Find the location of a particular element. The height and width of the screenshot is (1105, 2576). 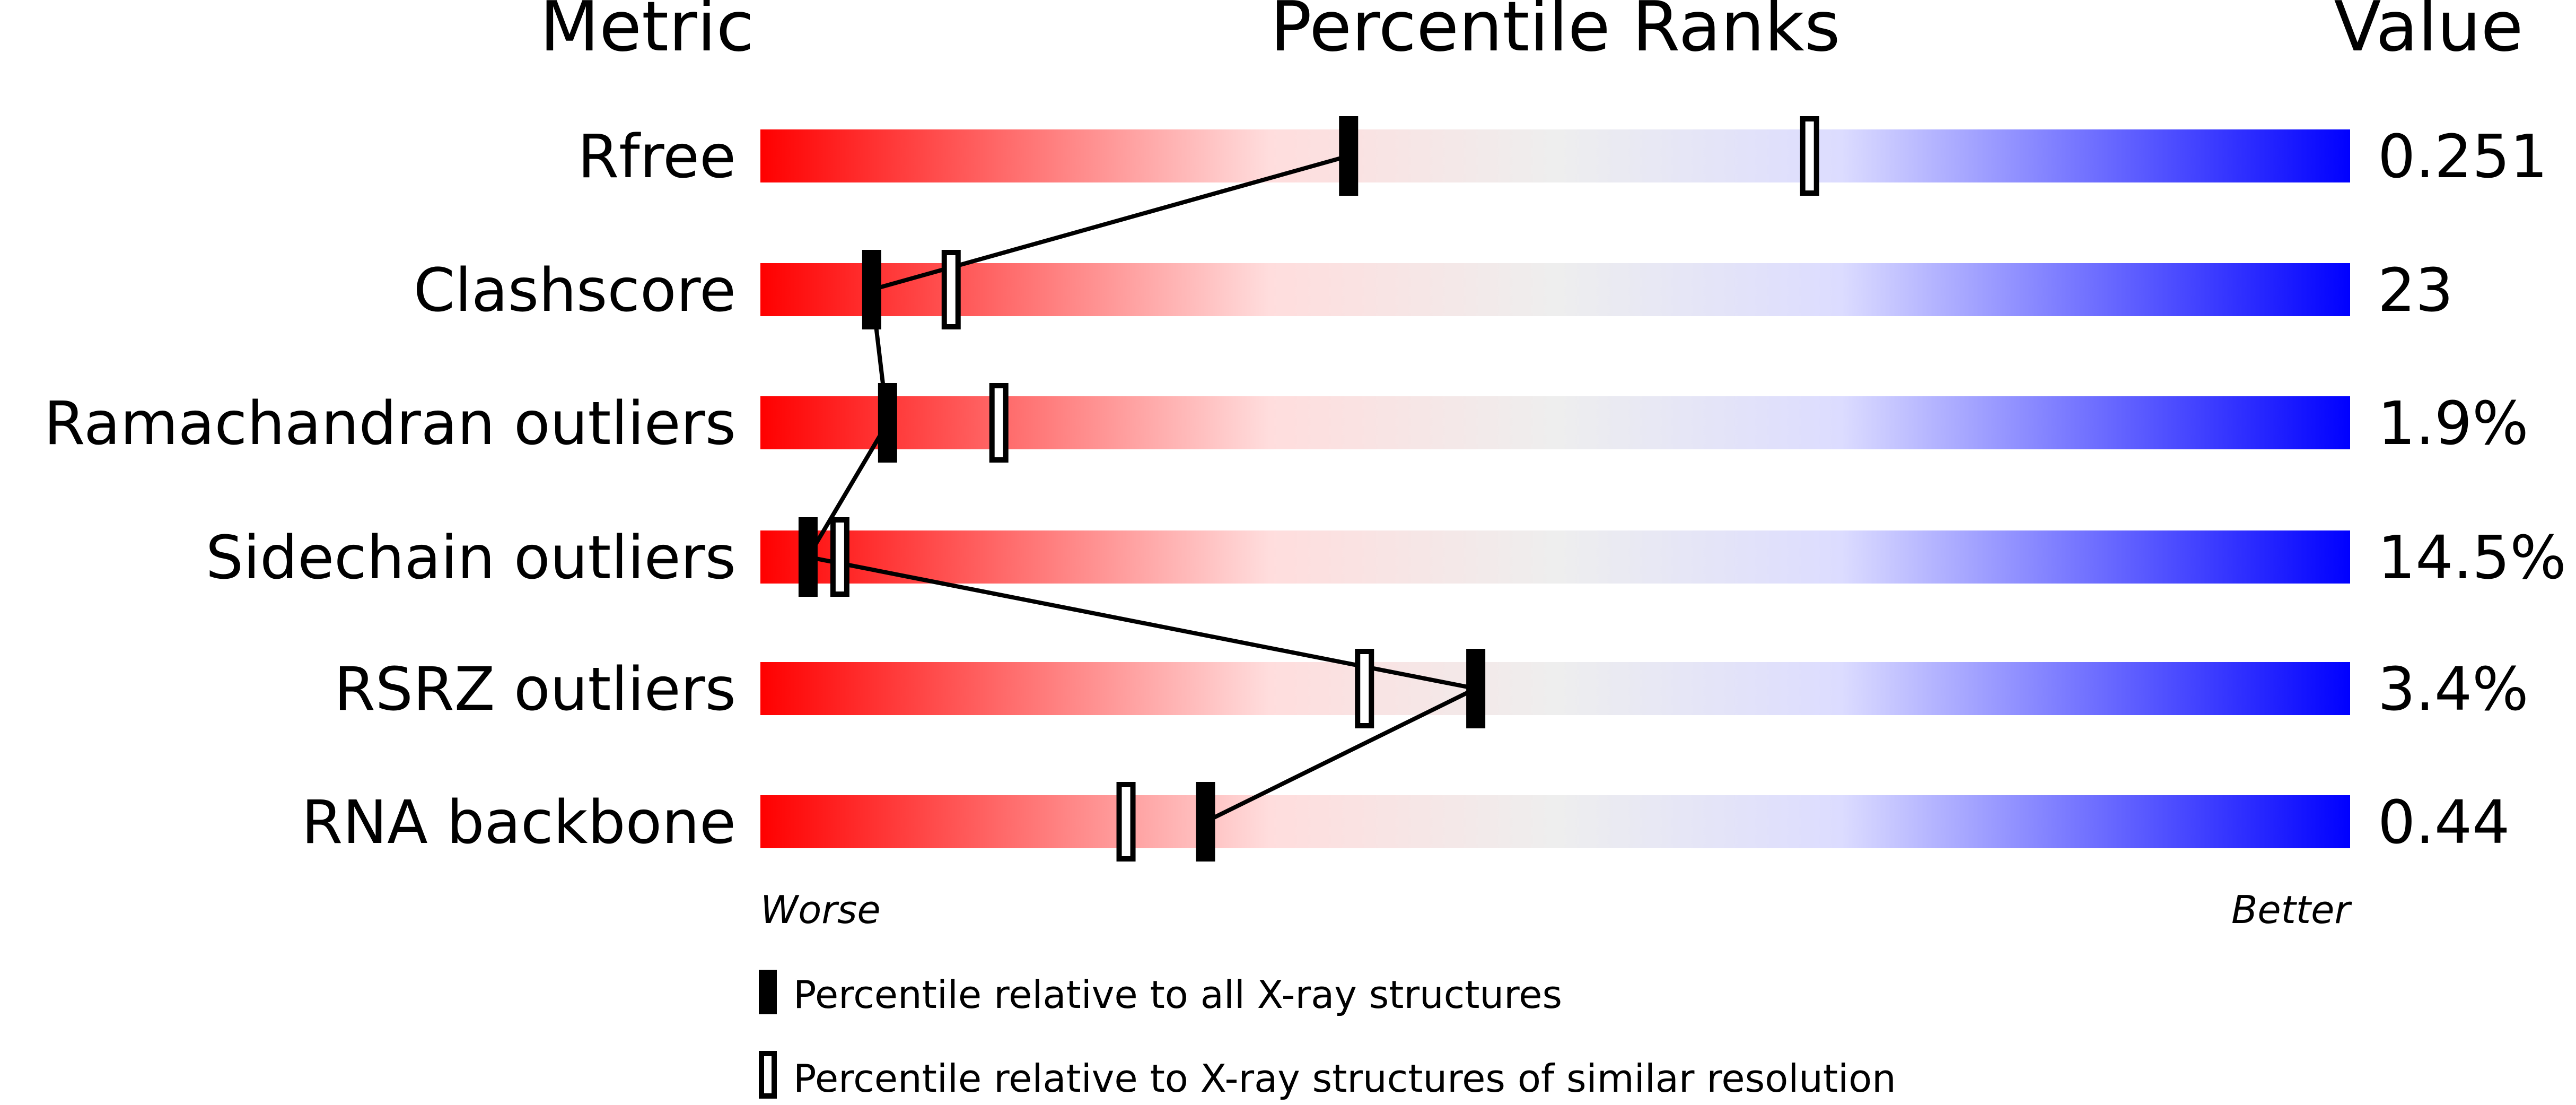

legend-filled-marker is located at coordinates (768, 992).